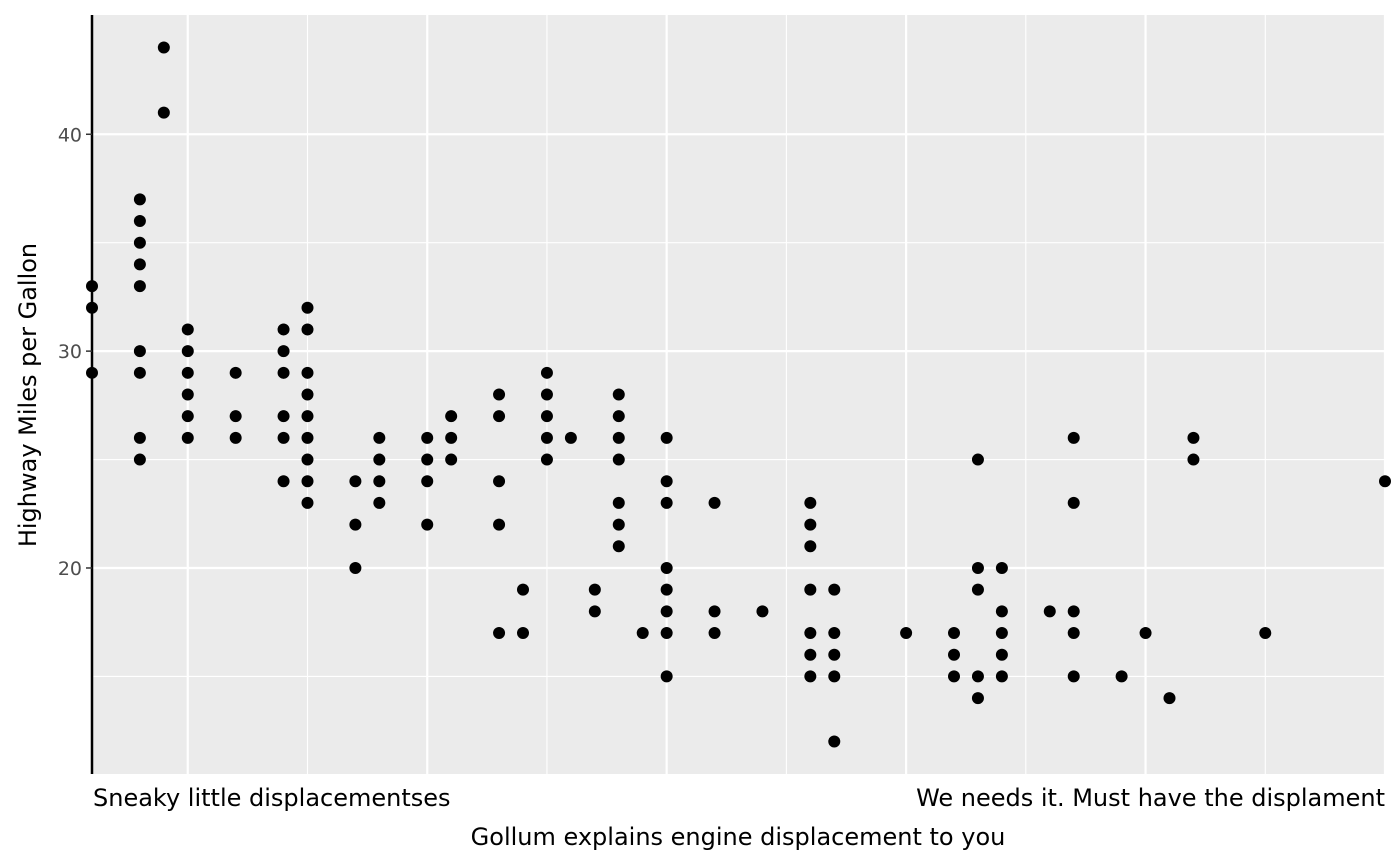 Image resolution: width=1400 pixels, height=865 pixels. Describe the element at coordinates (70, 569) in the screenshot. I see `y-tick-label: 20` at that location.